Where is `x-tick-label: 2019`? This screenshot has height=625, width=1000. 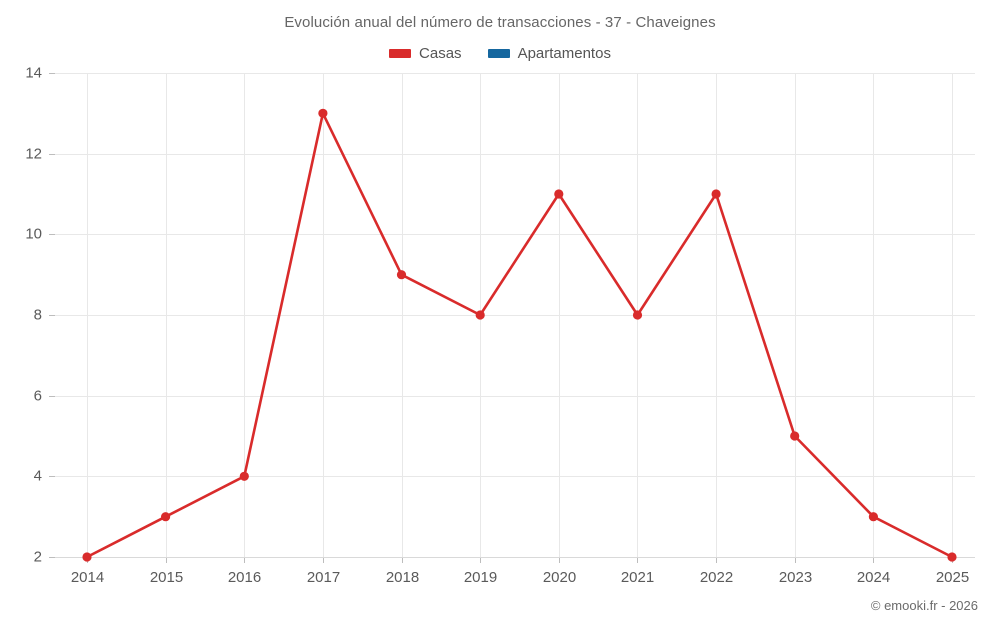 x-tick-label: 2019 is located at coordinates (480, 577).